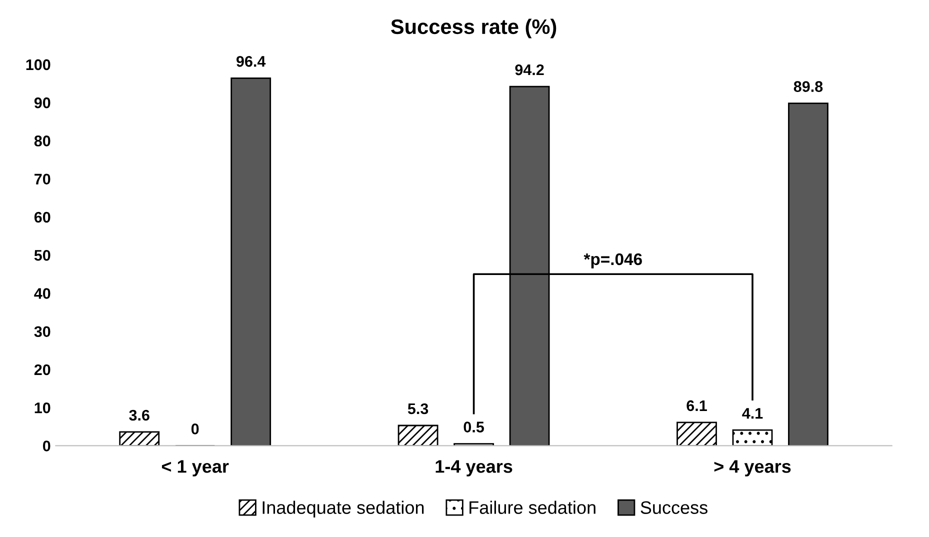  What do you see at coordinates (42, 408) in the screenshot?
I see `y-tick-label: 10` at bounding box center [42, 408].